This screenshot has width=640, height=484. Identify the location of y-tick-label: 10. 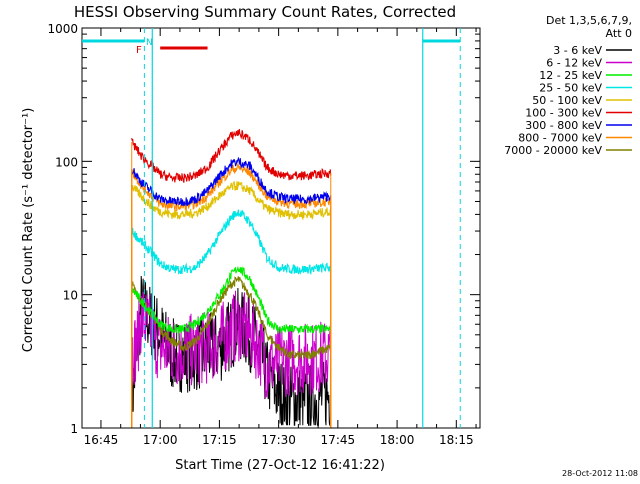
(70, 296).